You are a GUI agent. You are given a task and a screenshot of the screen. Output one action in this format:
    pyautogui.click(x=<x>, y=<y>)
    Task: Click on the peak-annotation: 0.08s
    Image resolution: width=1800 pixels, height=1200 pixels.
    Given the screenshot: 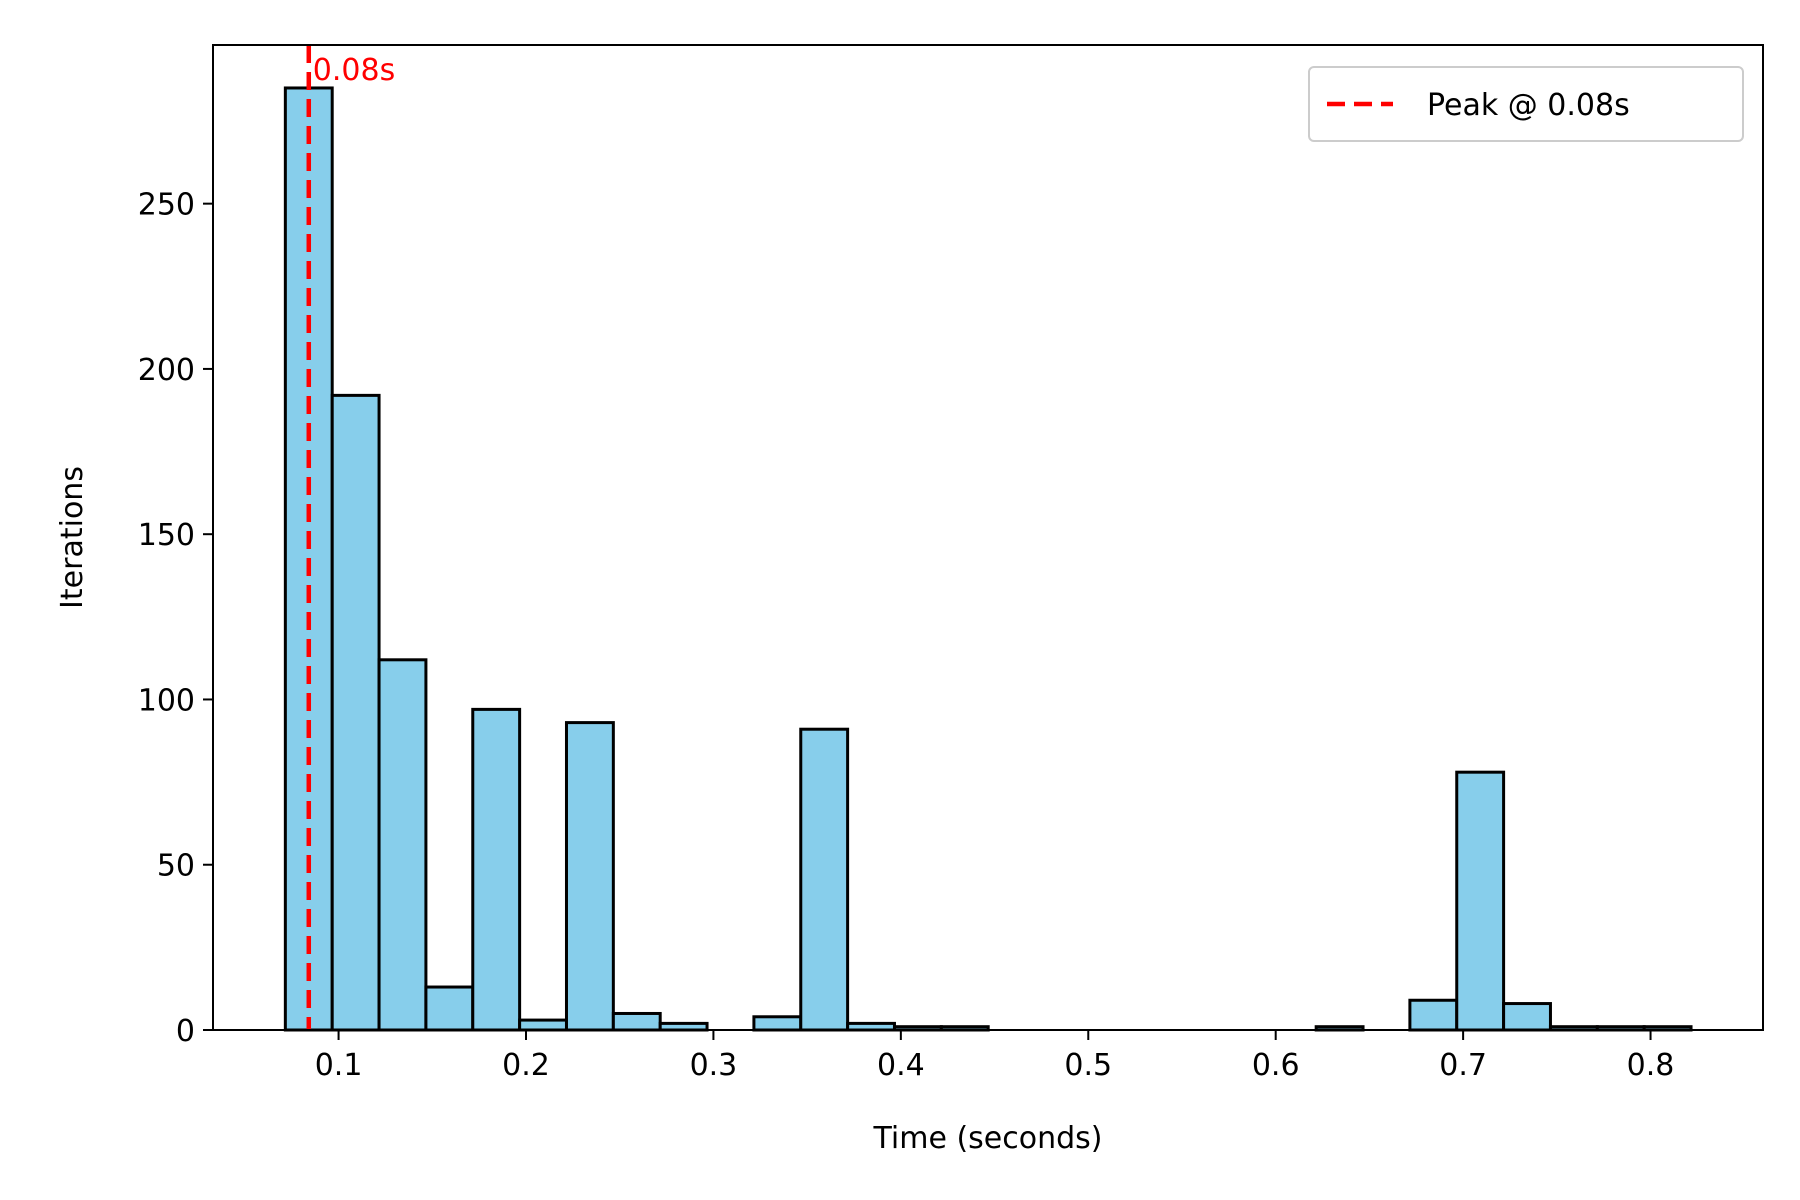 What is the action you would take?
    pyautogui.click(x=354, y=70)
    